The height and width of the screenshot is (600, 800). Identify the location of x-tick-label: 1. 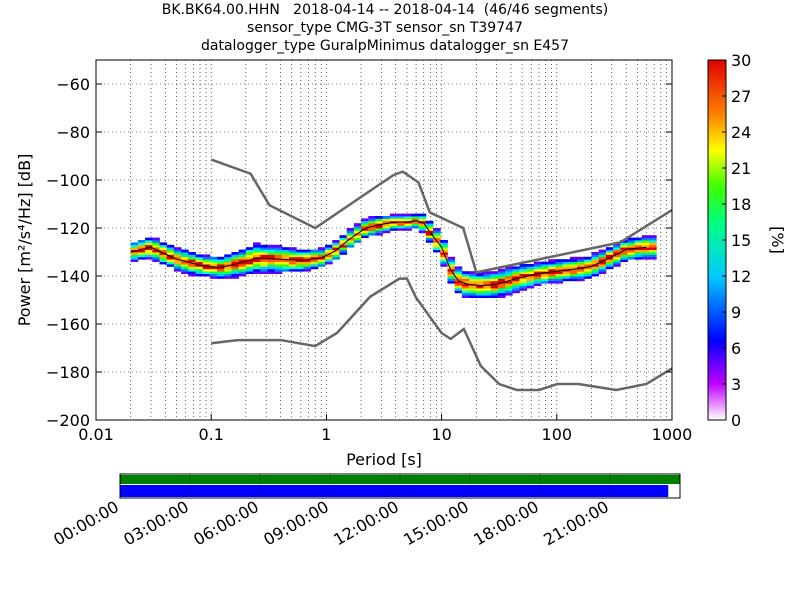
(326, 434).